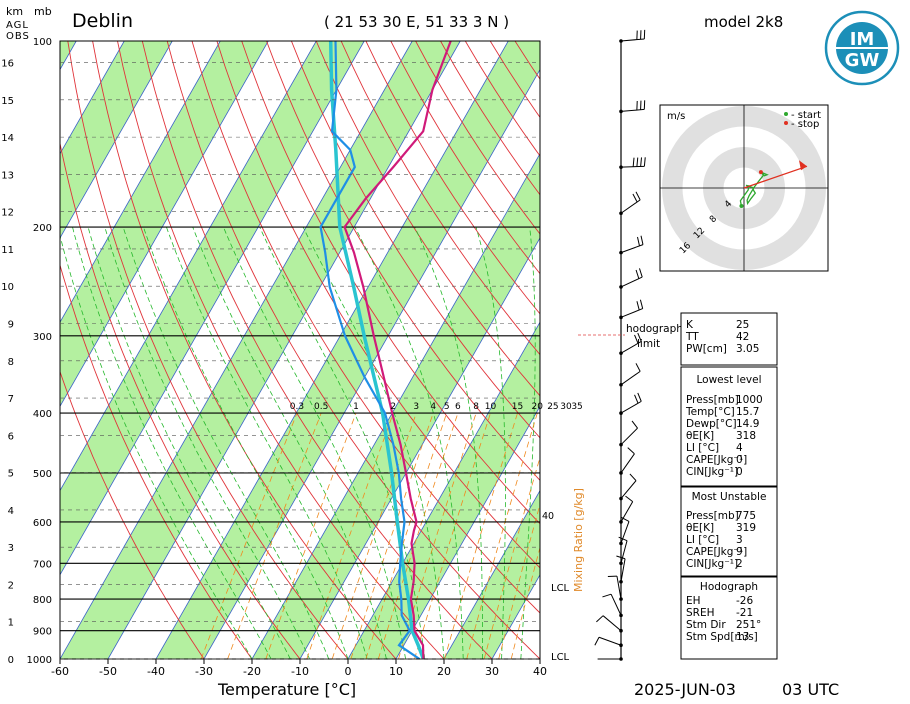 This screenshot has height=704, width=910. What do you see at coordinates (654, 329) in the screenshot?
I see `hodograph-limit-line1: hodograph` at bounding box center [654, 329].